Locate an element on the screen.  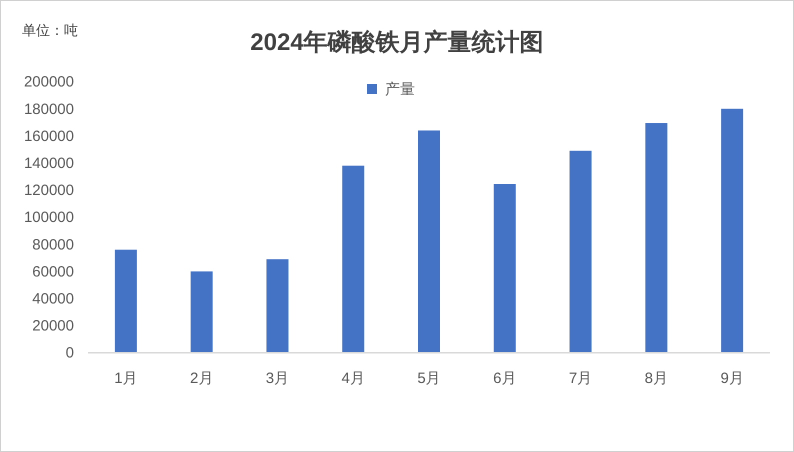
y-tick-label: 40000 is located at coordinates (53, 299).